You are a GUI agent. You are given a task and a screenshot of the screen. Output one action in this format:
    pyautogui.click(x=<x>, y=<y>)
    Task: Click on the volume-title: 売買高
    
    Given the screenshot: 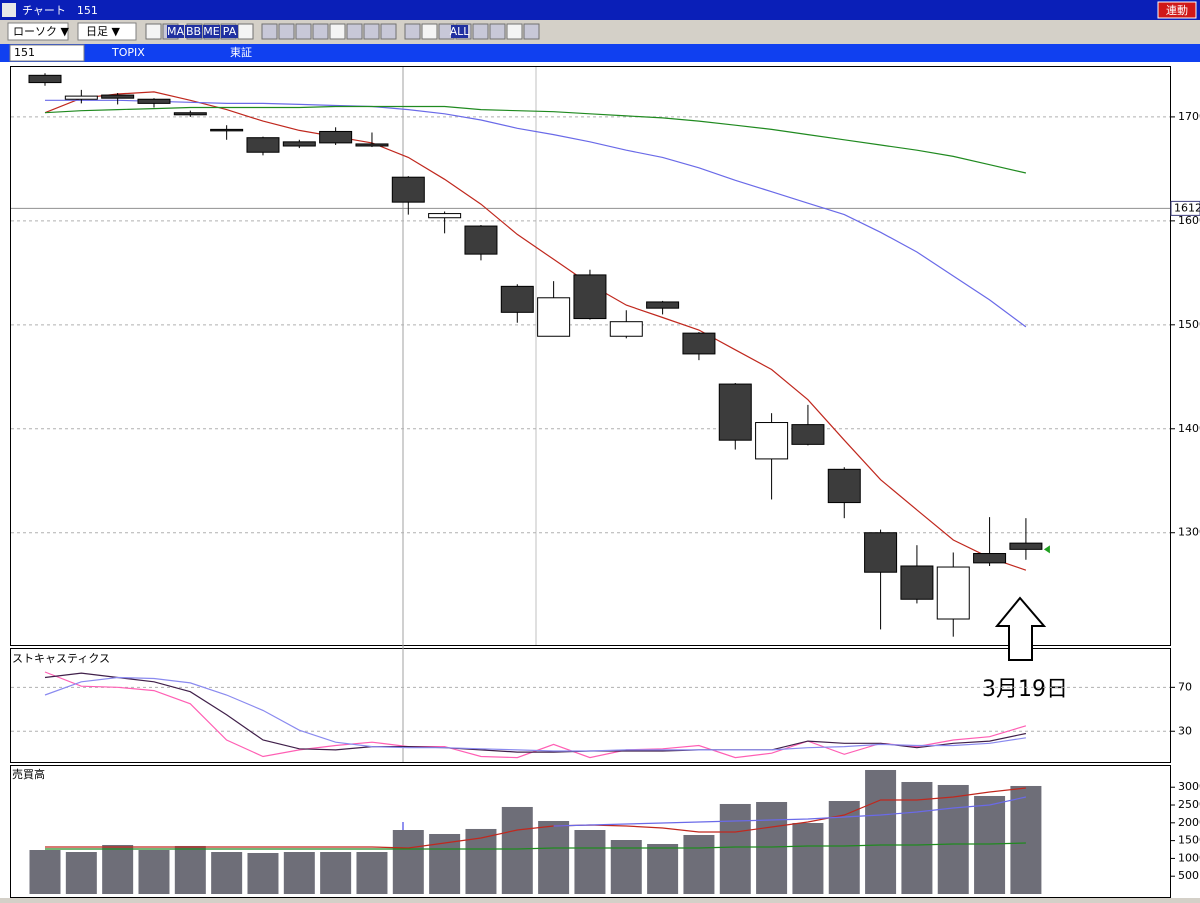 What is the action you would take?
    pyautogui.click(x=28, y=774)
    